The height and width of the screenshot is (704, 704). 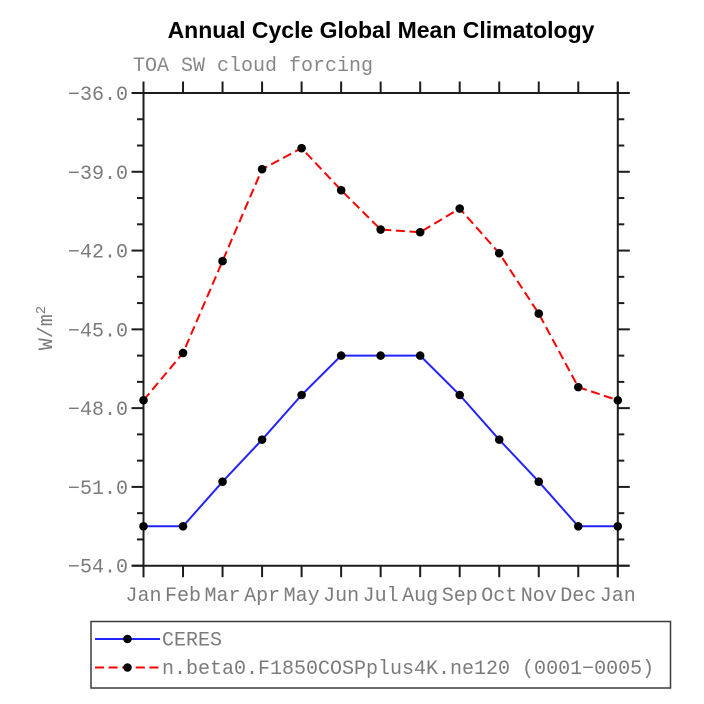 I want to click on month-label: Feb, so click(x=183, y=596).